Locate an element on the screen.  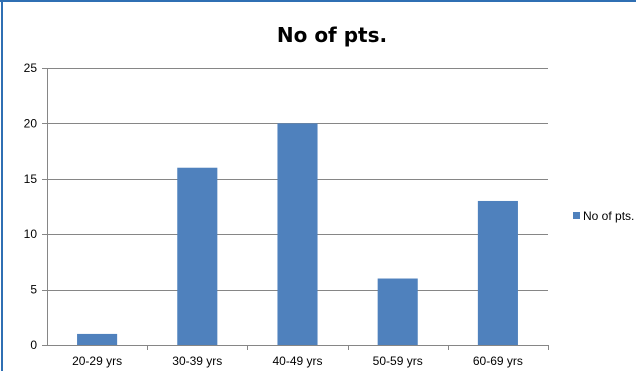
y-tick-label: 15 is located at coordinates (31, 179).